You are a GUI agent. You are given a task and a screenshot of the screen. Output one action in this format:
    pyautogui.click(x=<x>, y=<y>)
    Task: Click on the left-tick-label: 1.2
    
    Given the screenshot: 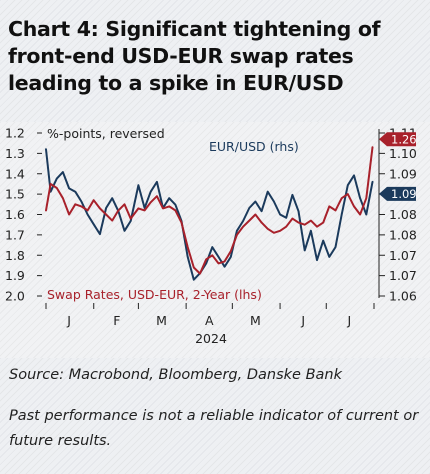 What is the action you would take?
    pyautogui.click(x=15, y=133)
    